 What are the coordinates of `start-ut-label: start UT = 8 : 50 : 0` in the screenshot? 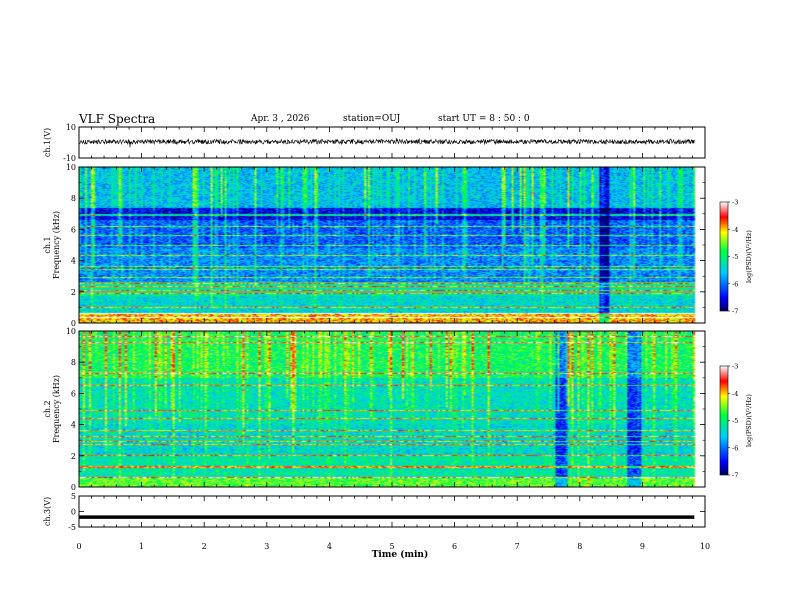 It's located at (484, 119).